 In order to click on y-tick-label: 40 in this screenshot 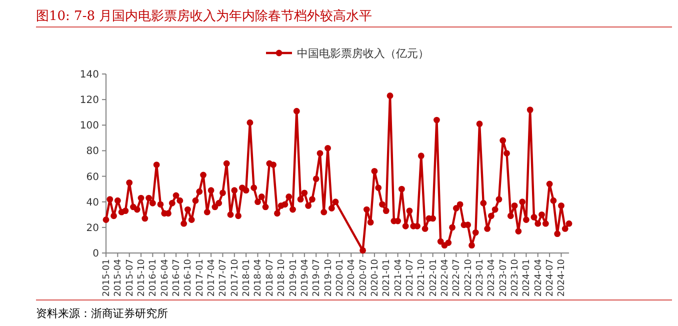, I will do `click(92, 202)`.